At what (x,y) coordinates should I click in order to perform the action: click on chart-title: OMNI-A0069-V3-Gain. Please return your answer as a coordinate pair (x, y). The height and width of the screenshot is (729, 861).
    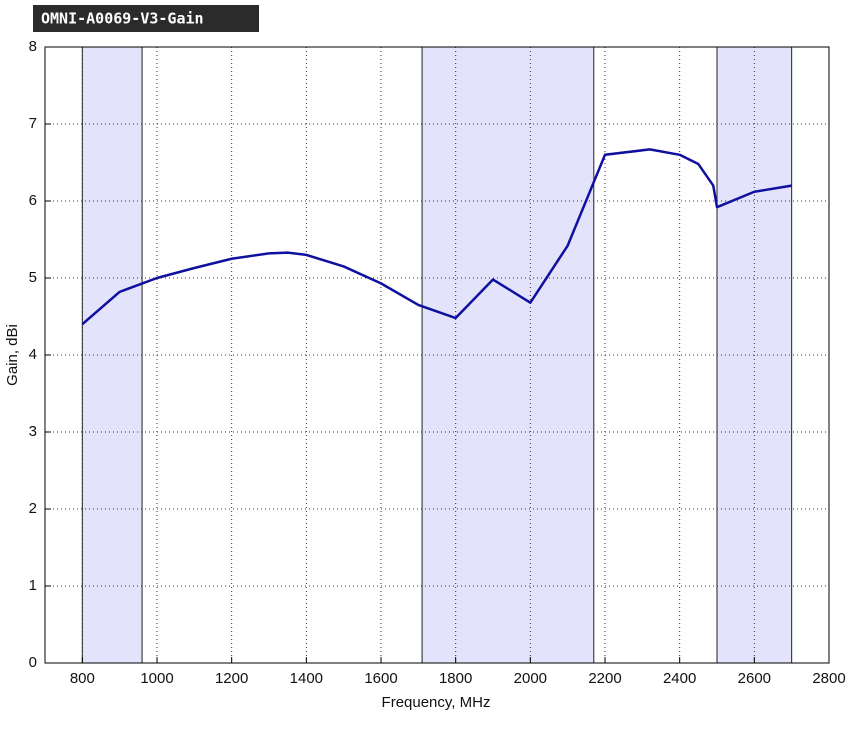
    Looking at the image, I should click on (122, 19).